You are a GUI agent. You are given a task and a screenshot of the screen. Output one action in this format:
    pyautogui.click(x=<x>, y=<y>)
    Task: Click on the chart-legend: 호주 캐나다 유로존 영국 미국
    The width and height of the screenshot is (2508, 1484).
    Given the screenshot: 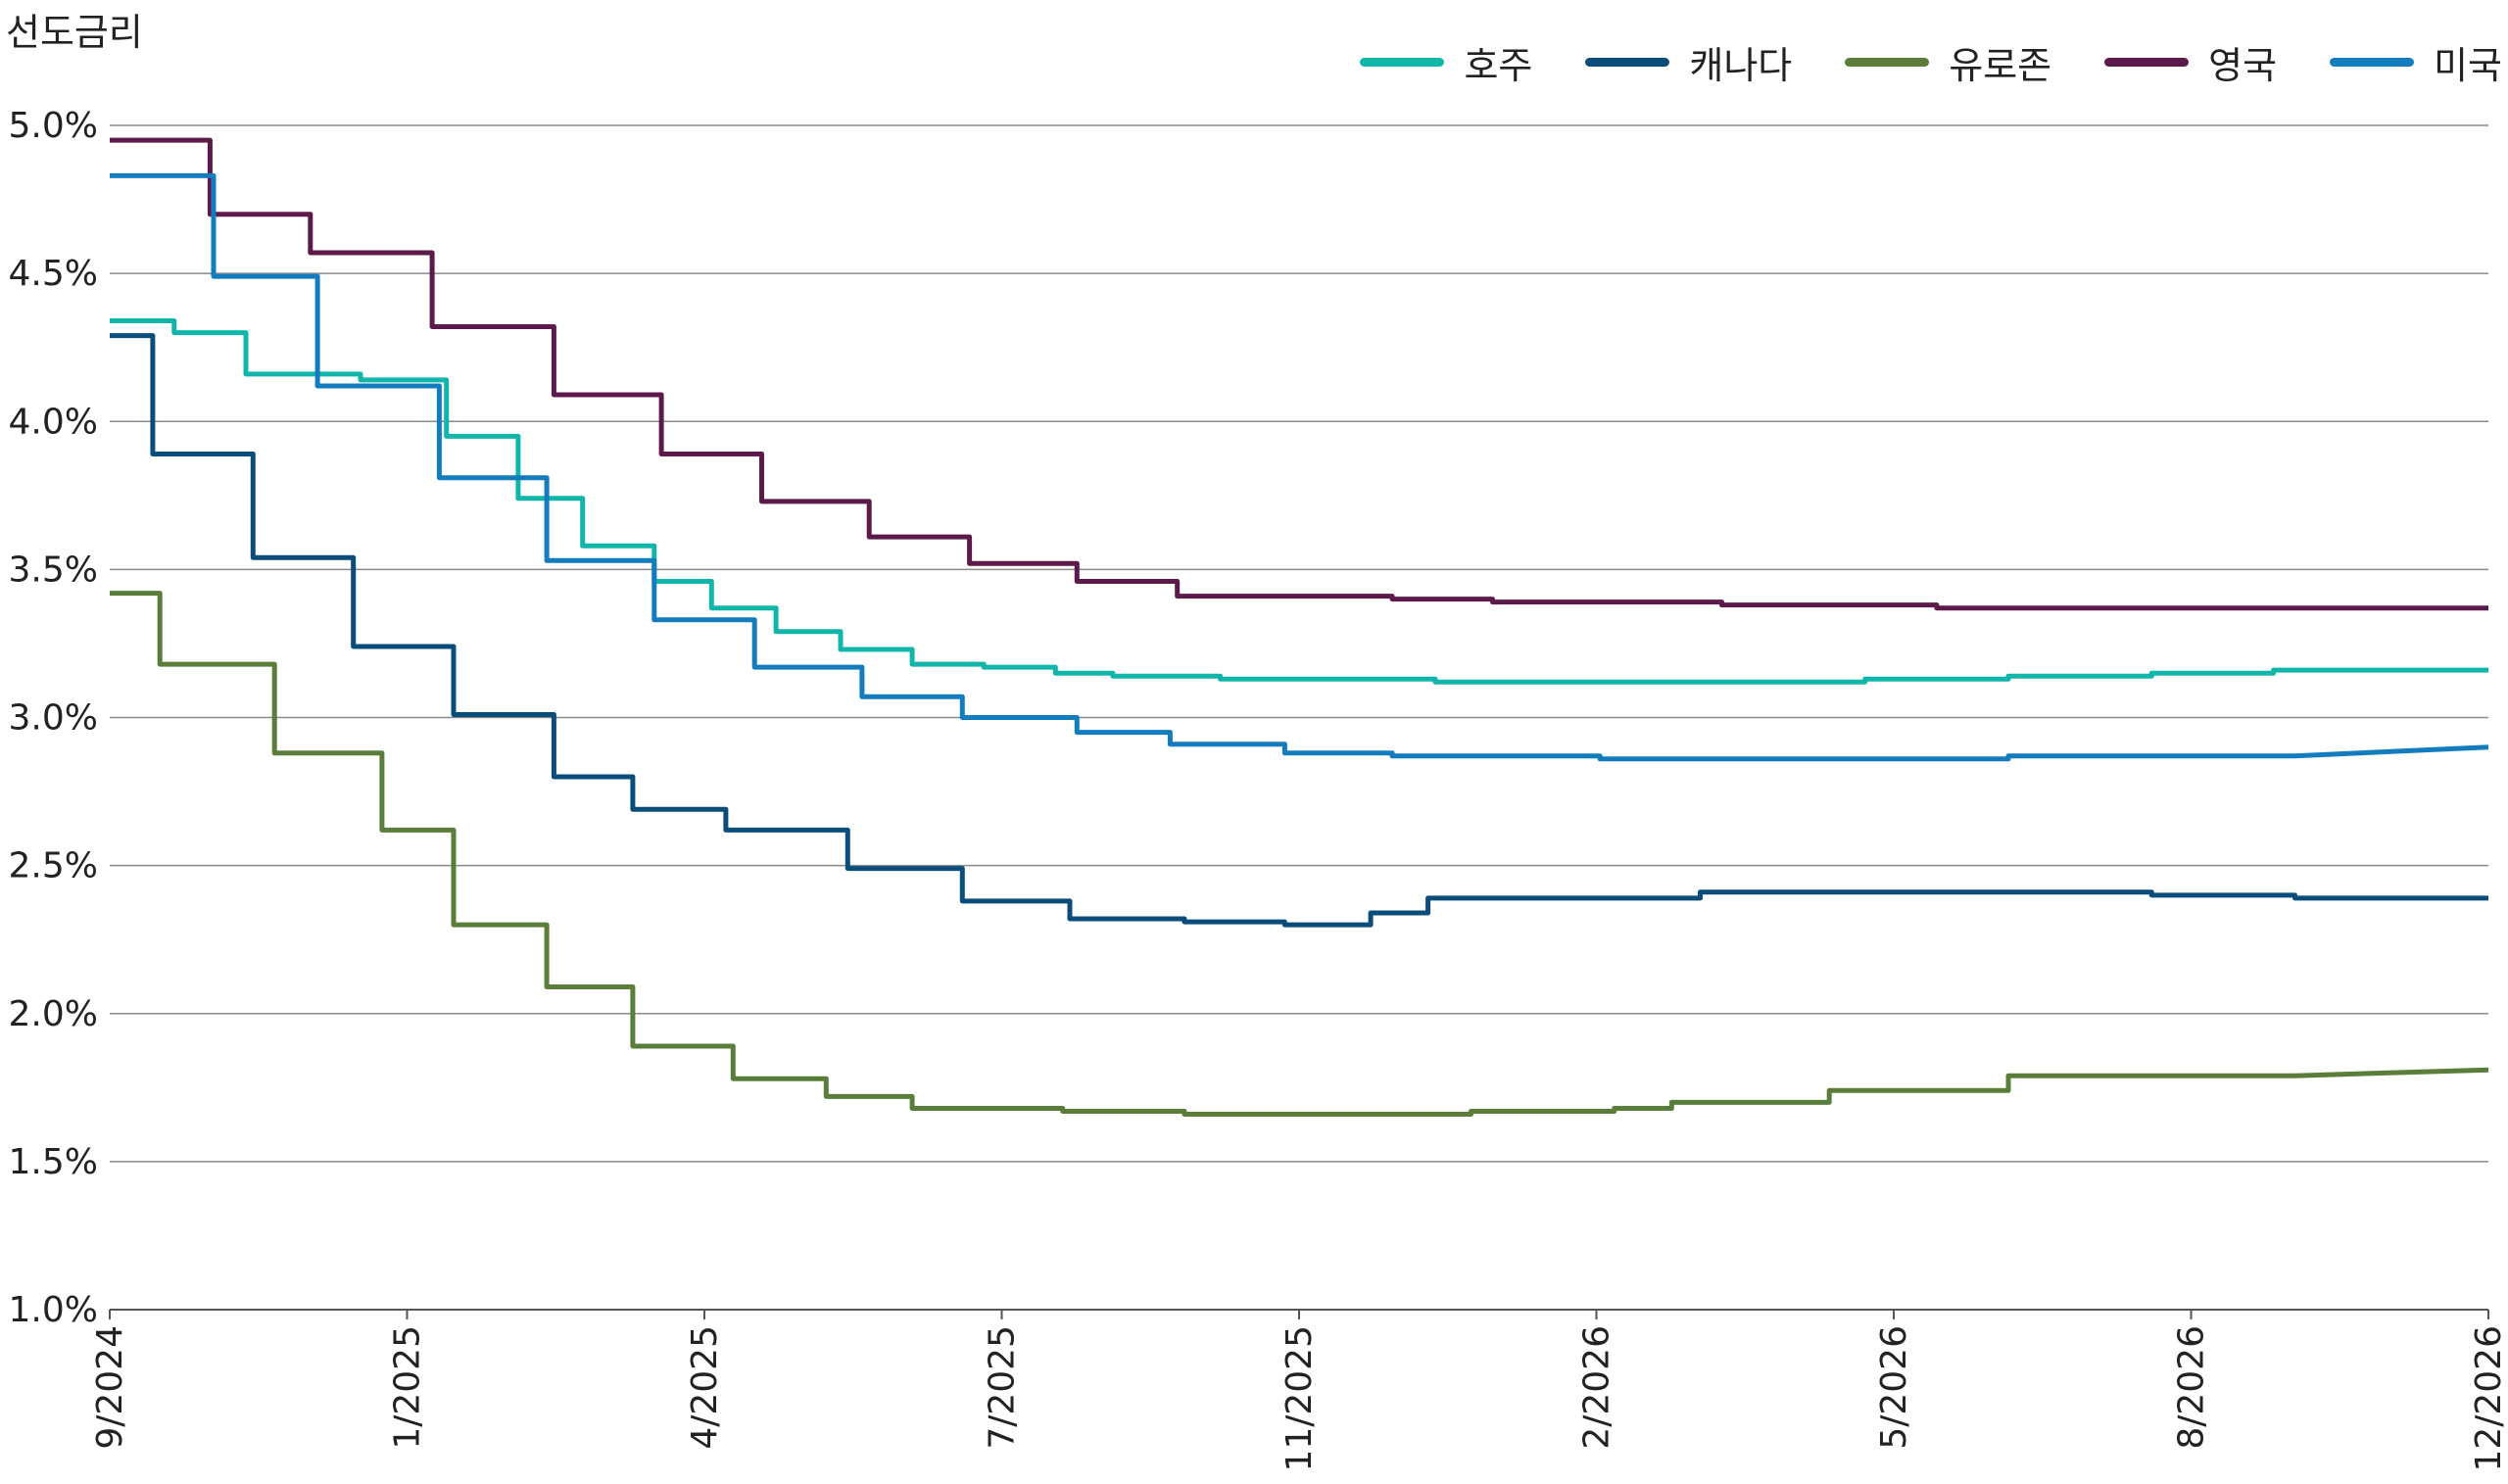 What is the action you would take?
    pyautogui.click(x=1904, y=62)
    